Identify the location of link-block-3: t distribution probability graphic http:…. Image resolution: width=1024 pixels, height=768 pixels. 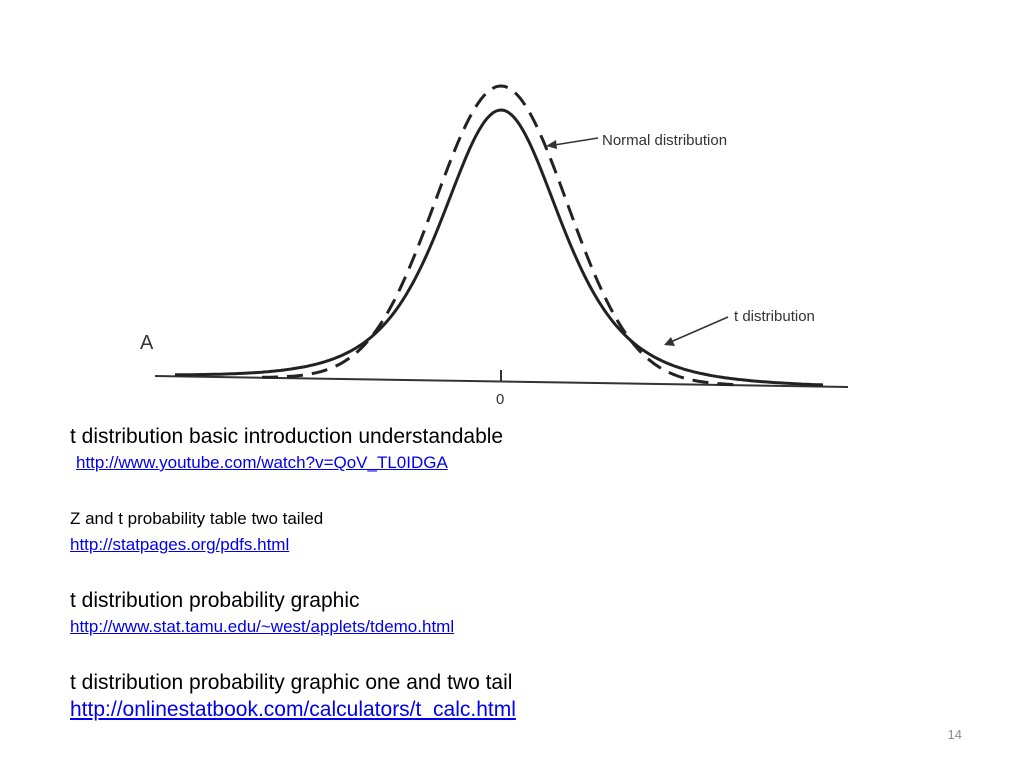
(262, 613).